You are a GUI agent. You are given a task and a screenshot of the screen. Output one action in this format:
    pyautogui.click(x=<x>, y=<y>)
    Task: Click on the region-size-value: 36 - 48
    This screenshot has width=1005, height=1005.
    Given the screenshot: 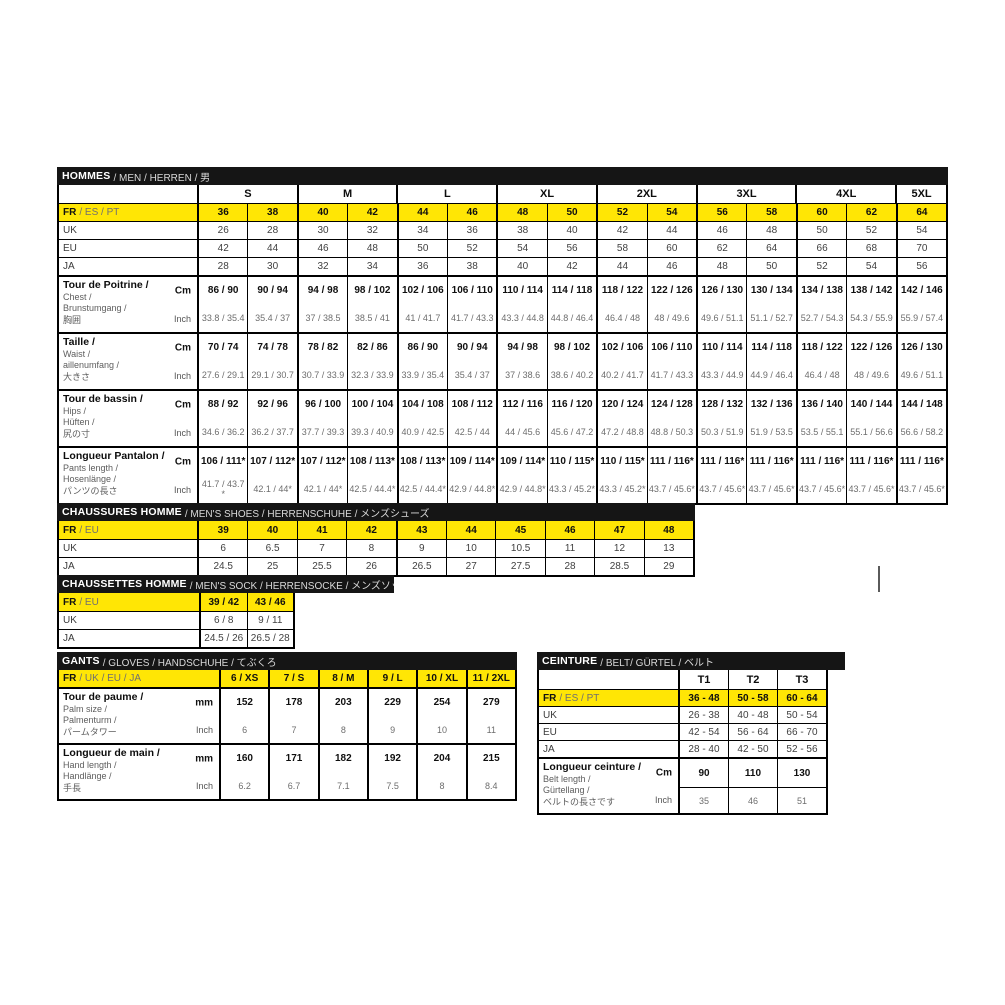 What is the action you would take?
    pyautogui.click(x=703, y=698)
    